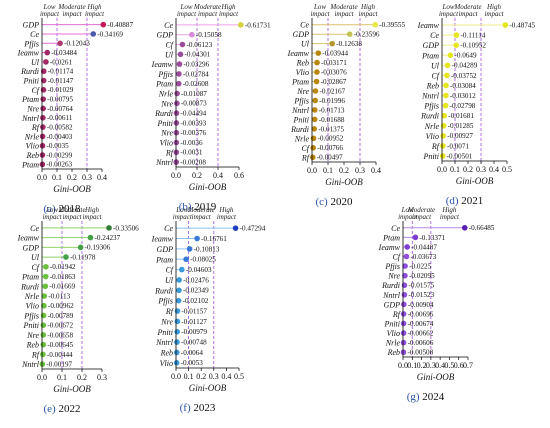  What do you see at coordinates (196, 65) in the screenshot?
I see `value-label: -0.03296` at bounding box center [196, 65].